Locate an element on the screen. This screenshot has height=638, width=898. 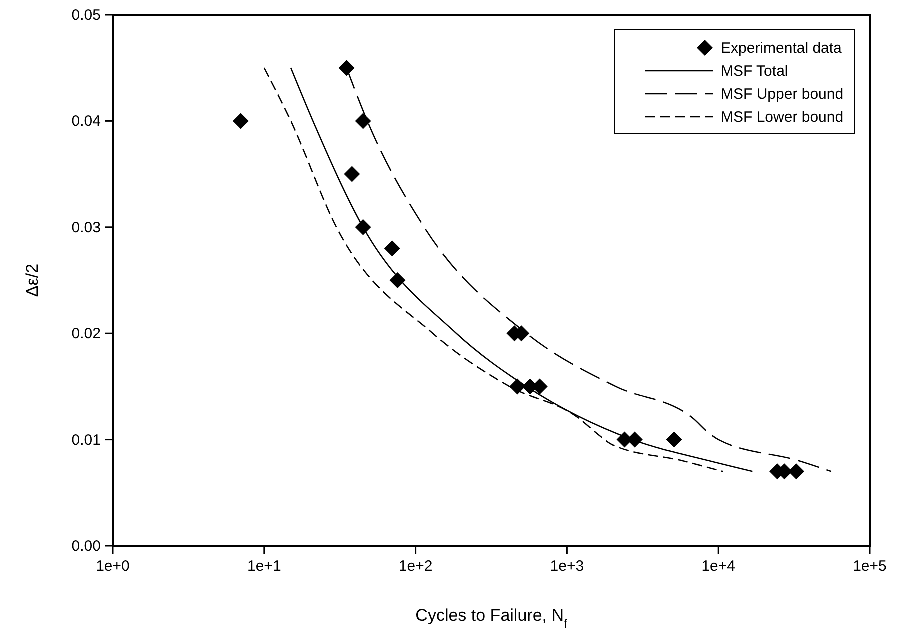
y-tick-label: 0.03 is located at coordinates (86, 227).